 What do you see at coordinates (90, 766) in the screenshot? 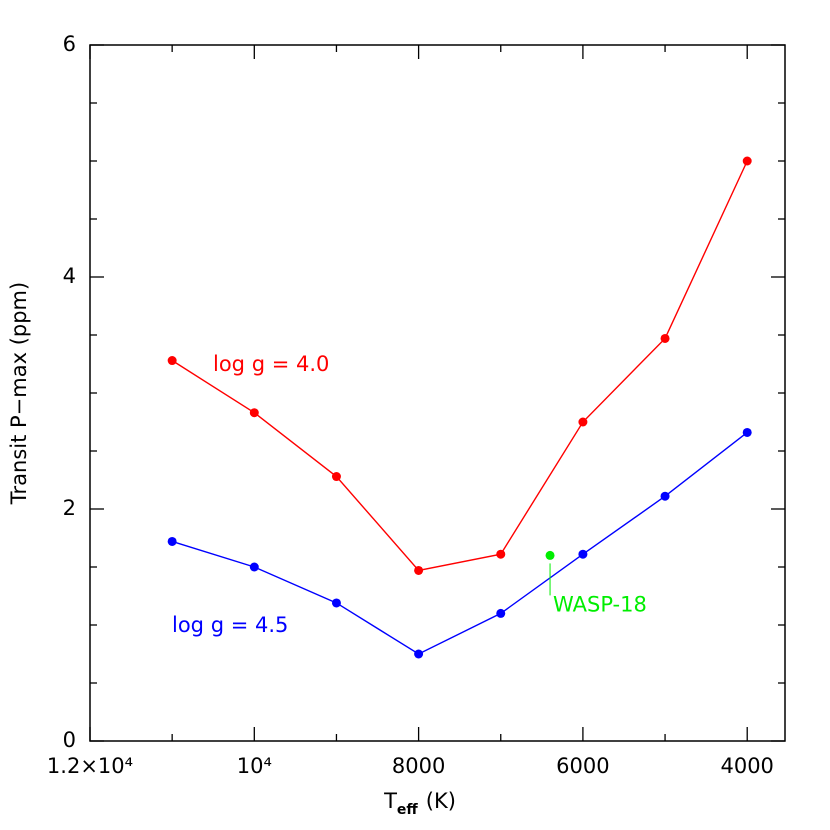
I see `x-tick-label: 1.2×10⁴` at bounding box center [90, 766].